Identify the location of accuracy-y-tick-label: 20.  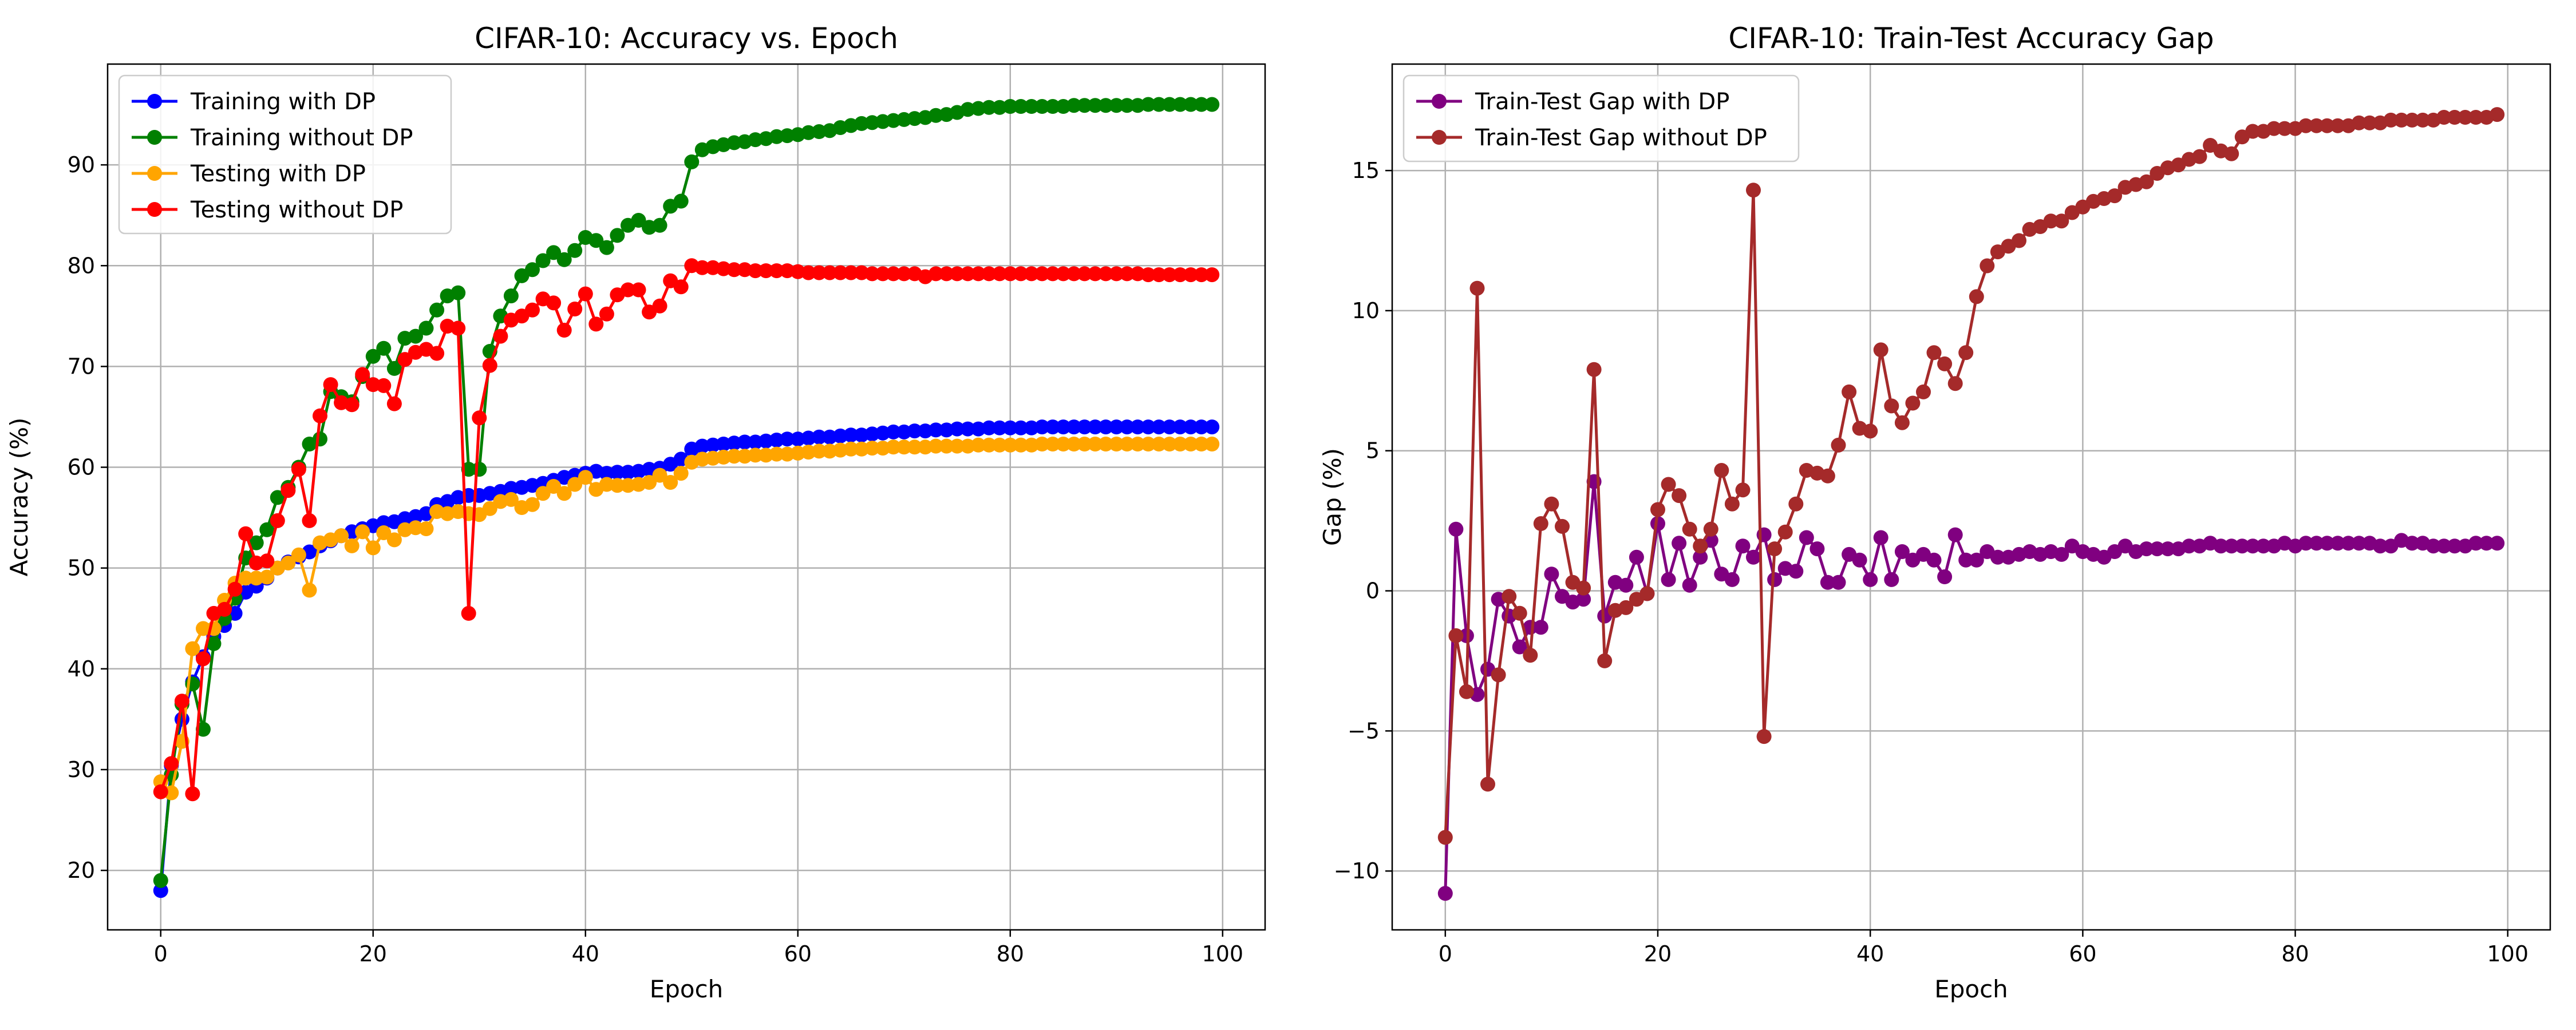
(81, 870).